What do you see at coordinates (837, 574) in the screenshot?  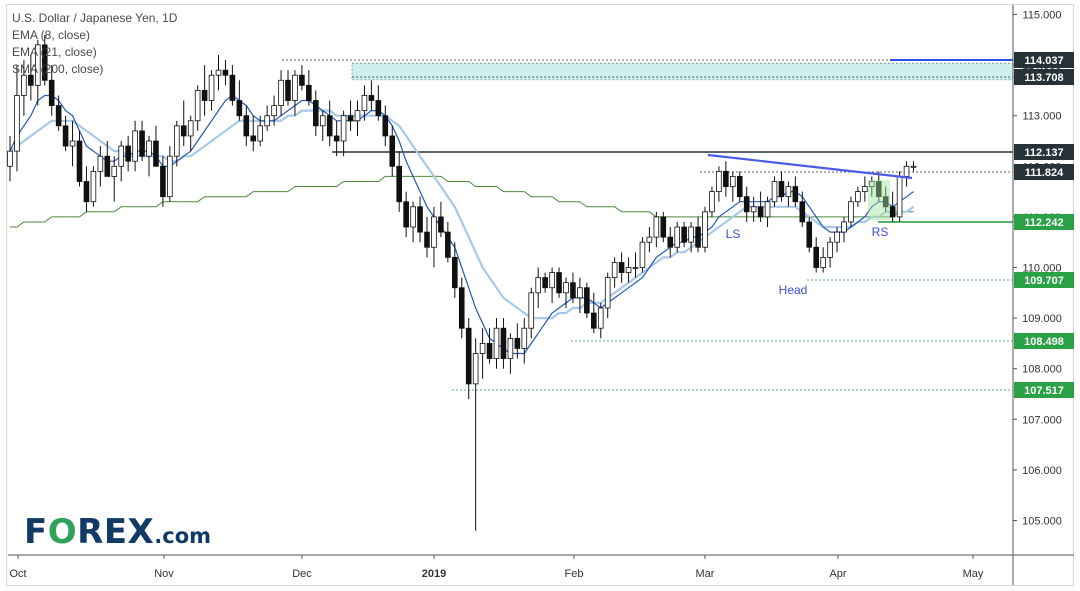 I see `x-tick-label: Apr` at bounding box center [837, 574].